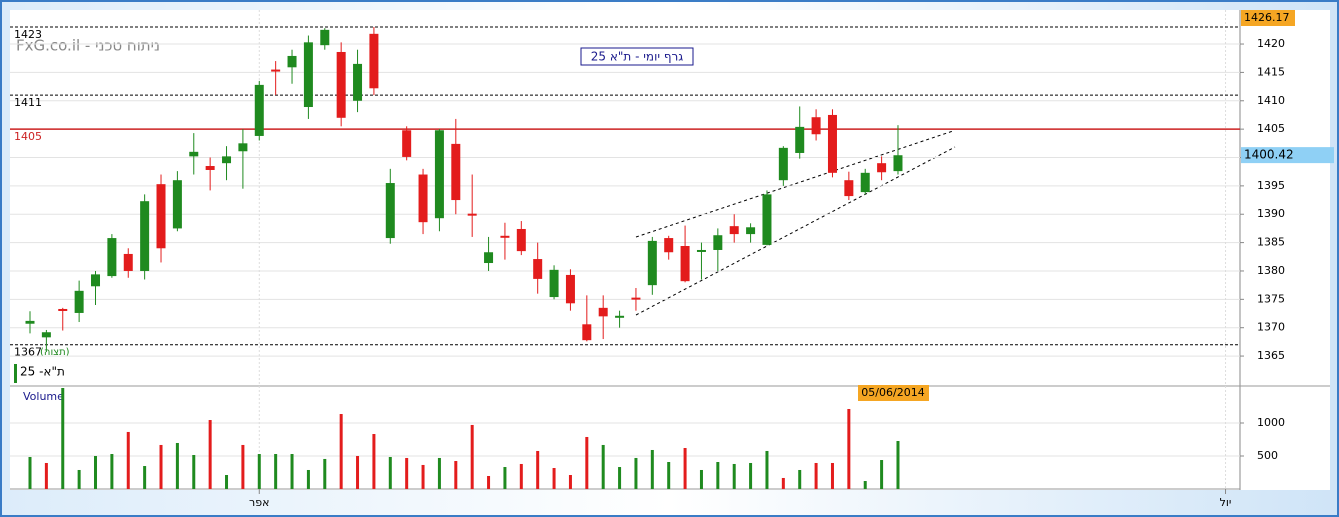 The image size is (1339, 517). I want to click on y-tick-label: 1370, so click(1271, 327).